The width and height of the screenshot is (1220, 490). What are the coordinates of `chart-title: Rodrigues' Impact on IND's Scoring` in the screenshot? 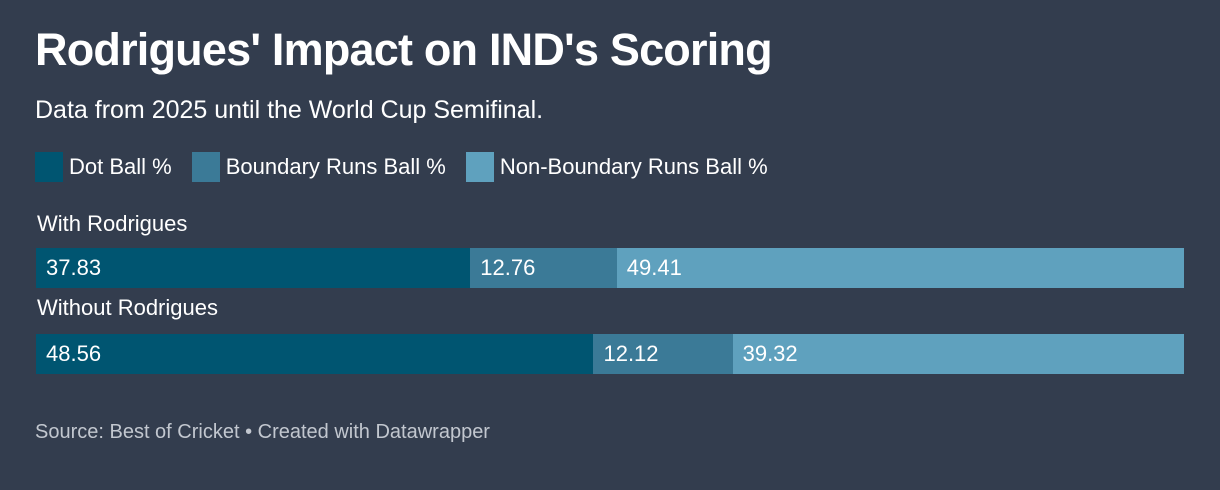 It's located at (404, 49).